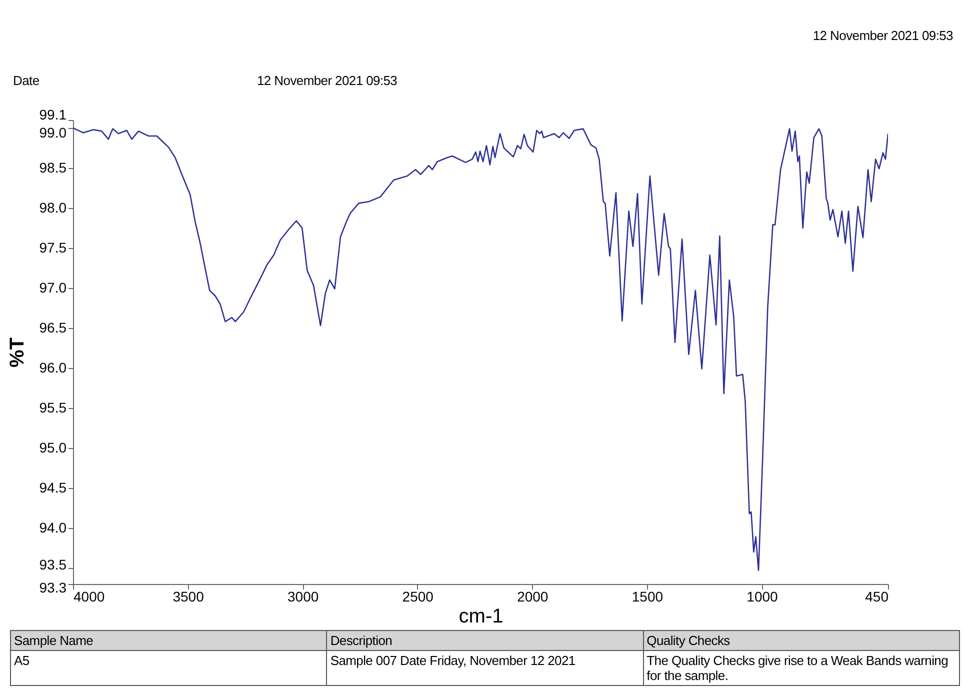 Image resolution: width=963 pixels, height=698 pixels. What do you see at coordinates (801, 668) in the screenshot?
I see `text: The Quality Checks give rise to a Weak Bands warning for the sample.` at bounding box center [801, 668].